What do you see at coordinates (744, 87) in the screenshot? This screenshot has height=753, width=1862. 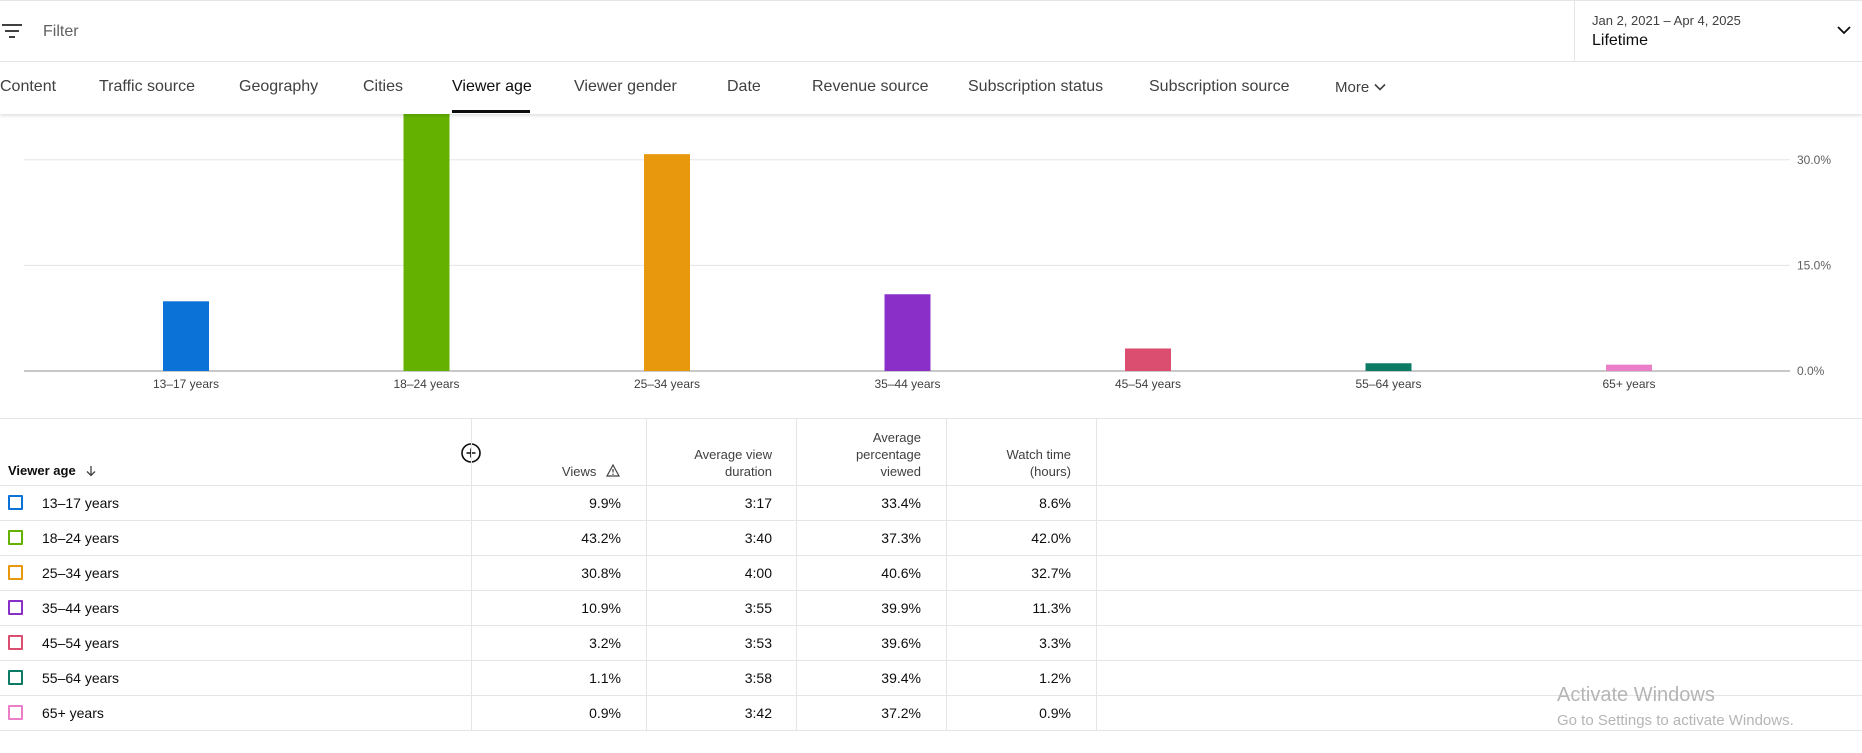 I see `tab-date: Date` at bounding box center [744, 87].